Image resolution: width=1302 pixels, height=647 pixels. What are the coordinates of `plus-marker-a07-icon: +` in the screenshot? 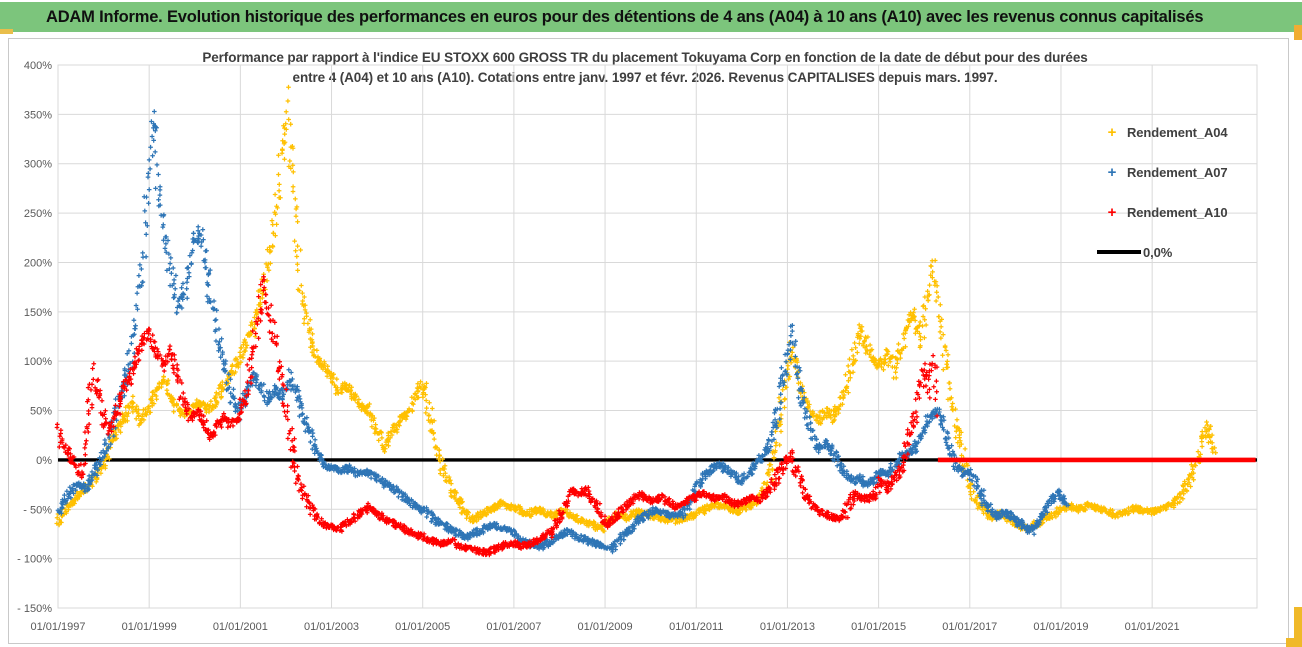 It's located at (1112, 172).